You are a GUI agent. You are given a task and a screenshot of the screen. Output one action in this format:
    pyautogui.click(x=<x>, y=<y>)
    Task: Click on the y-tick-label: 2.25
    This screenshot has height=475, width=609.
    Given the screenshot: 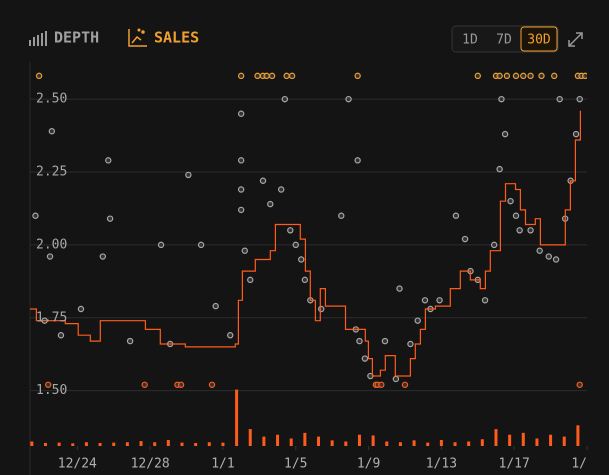 What is the action you would take?
    pyautogui.click(x=51, y=172)
    